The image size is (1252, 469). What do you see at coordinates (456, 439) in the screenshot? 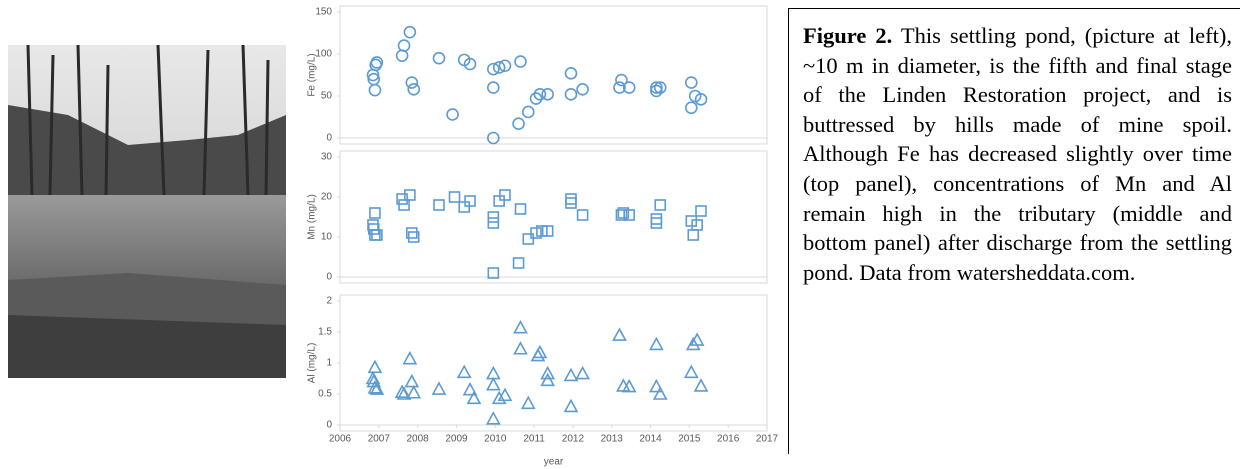
I see `x-tick-label: 2009` at bounding box center [456, 439].